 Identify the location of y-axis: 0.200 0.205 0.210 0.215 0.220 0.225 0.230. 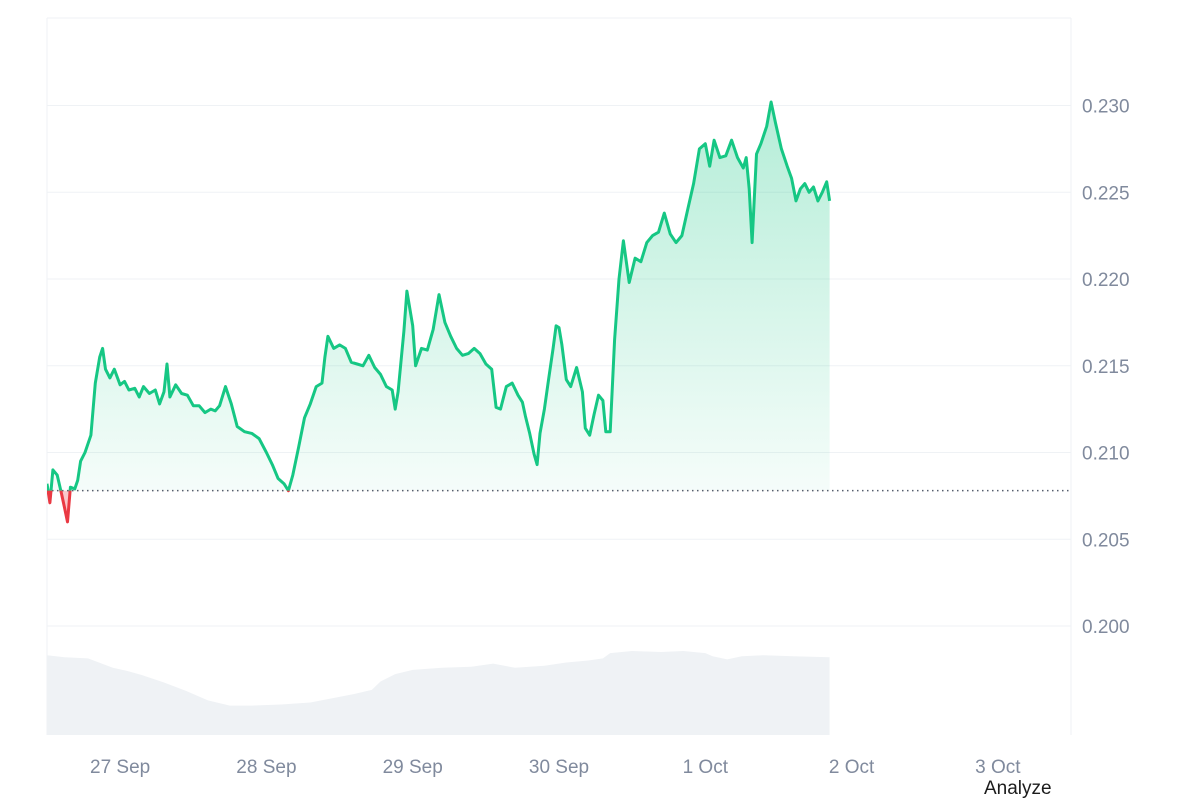
(1106, 368).